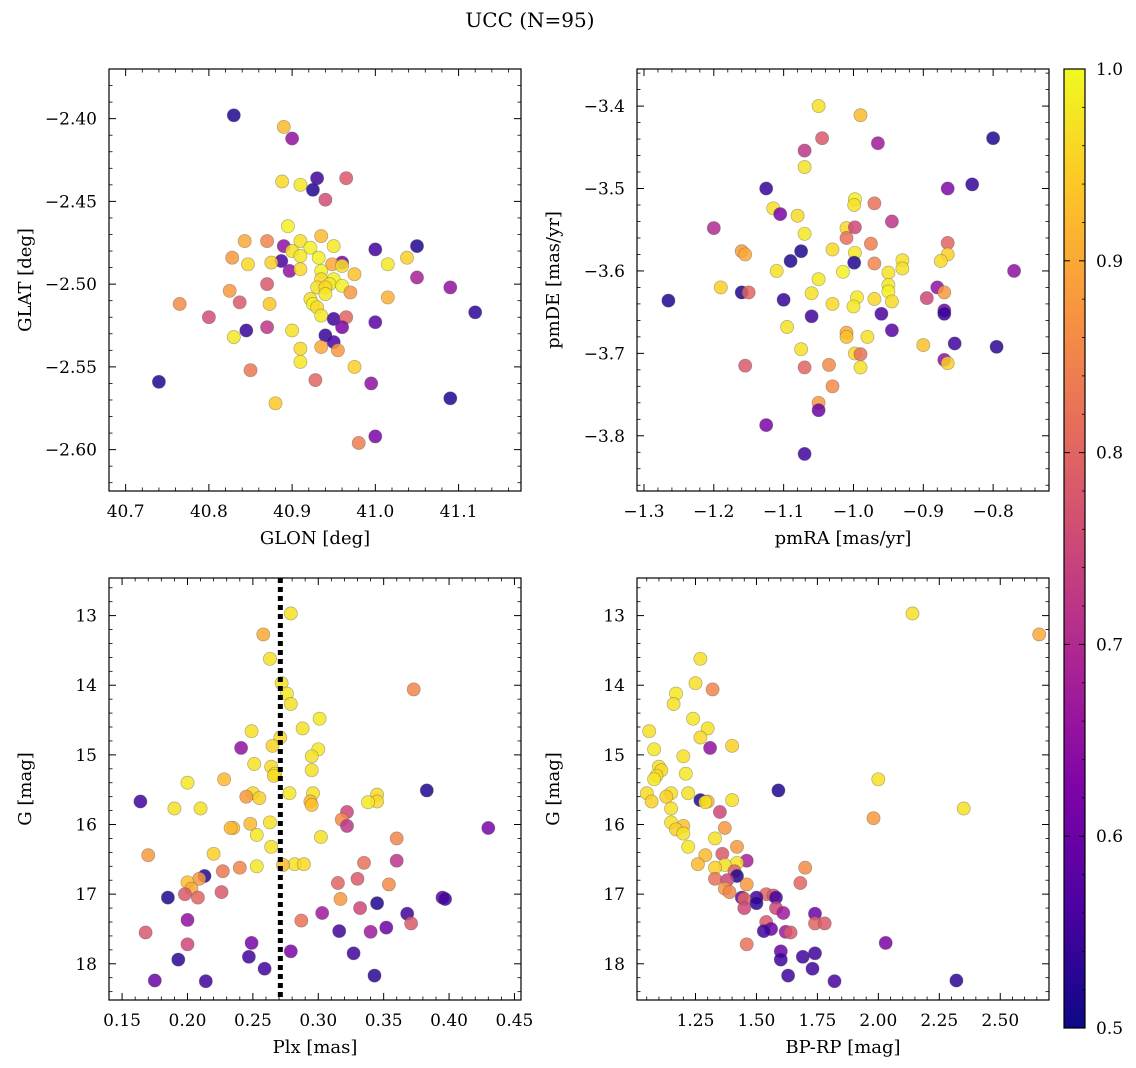 This screenshot has width=1136, height=1068. I want to click on y-tick-label: −2.55, so click(71, 368).